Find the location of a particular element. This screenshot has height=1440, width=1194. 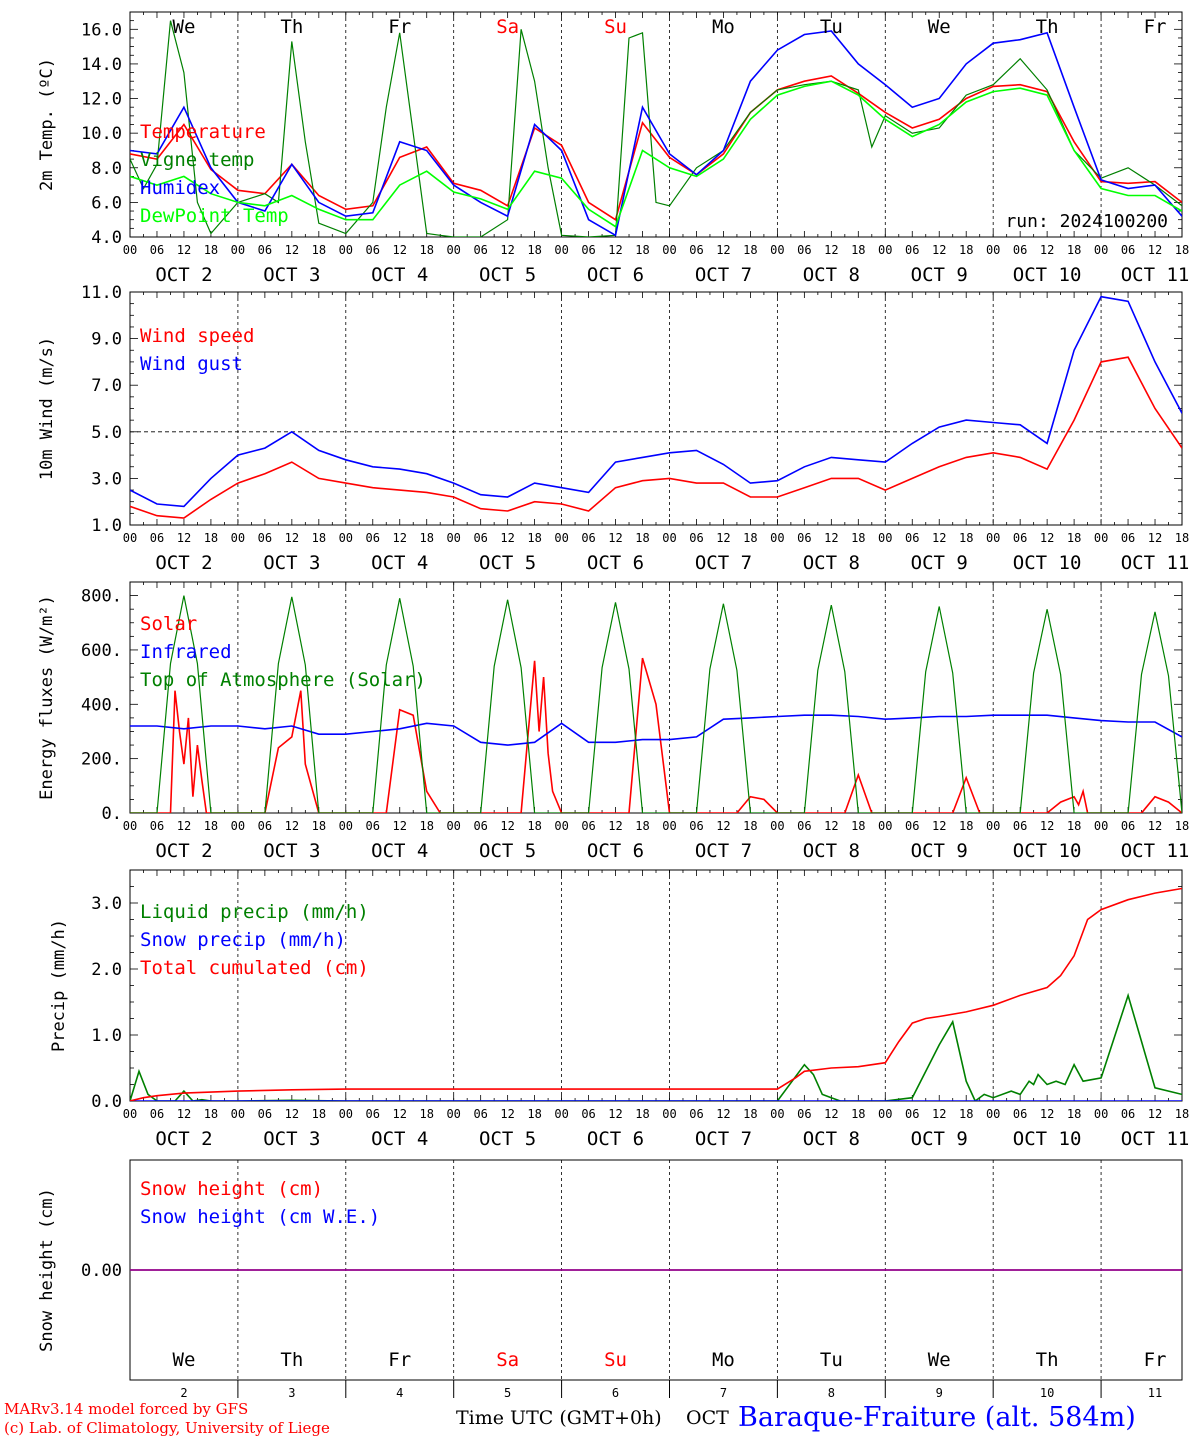

day-name: Sa is located at coordinates (507, 27).